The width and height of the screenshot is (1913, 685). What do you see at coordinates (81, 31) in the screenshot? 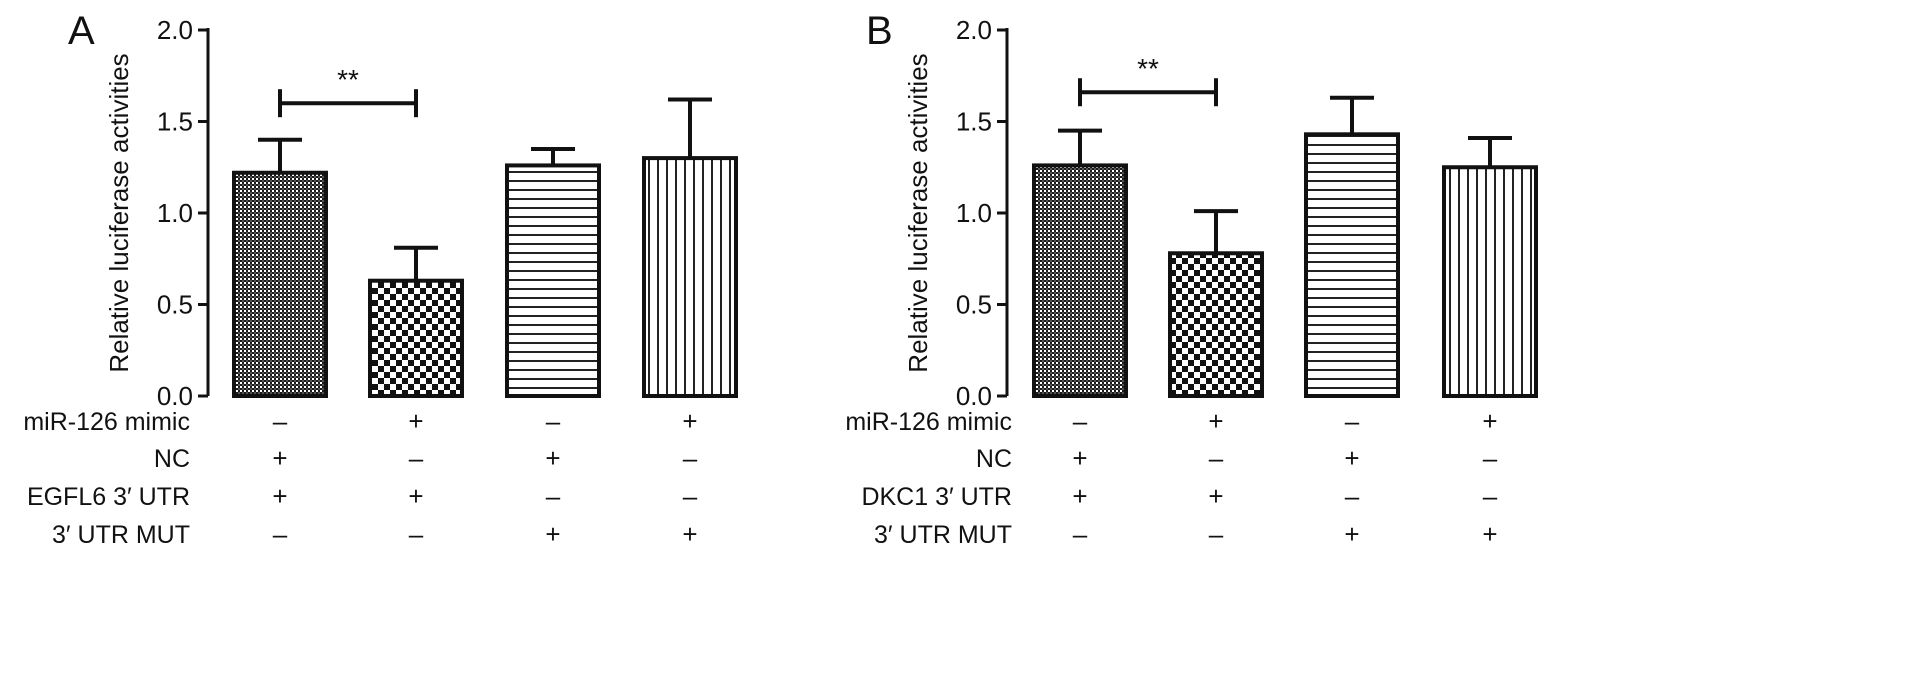
I see `panel-label: A` at bounding box center [81, 31].